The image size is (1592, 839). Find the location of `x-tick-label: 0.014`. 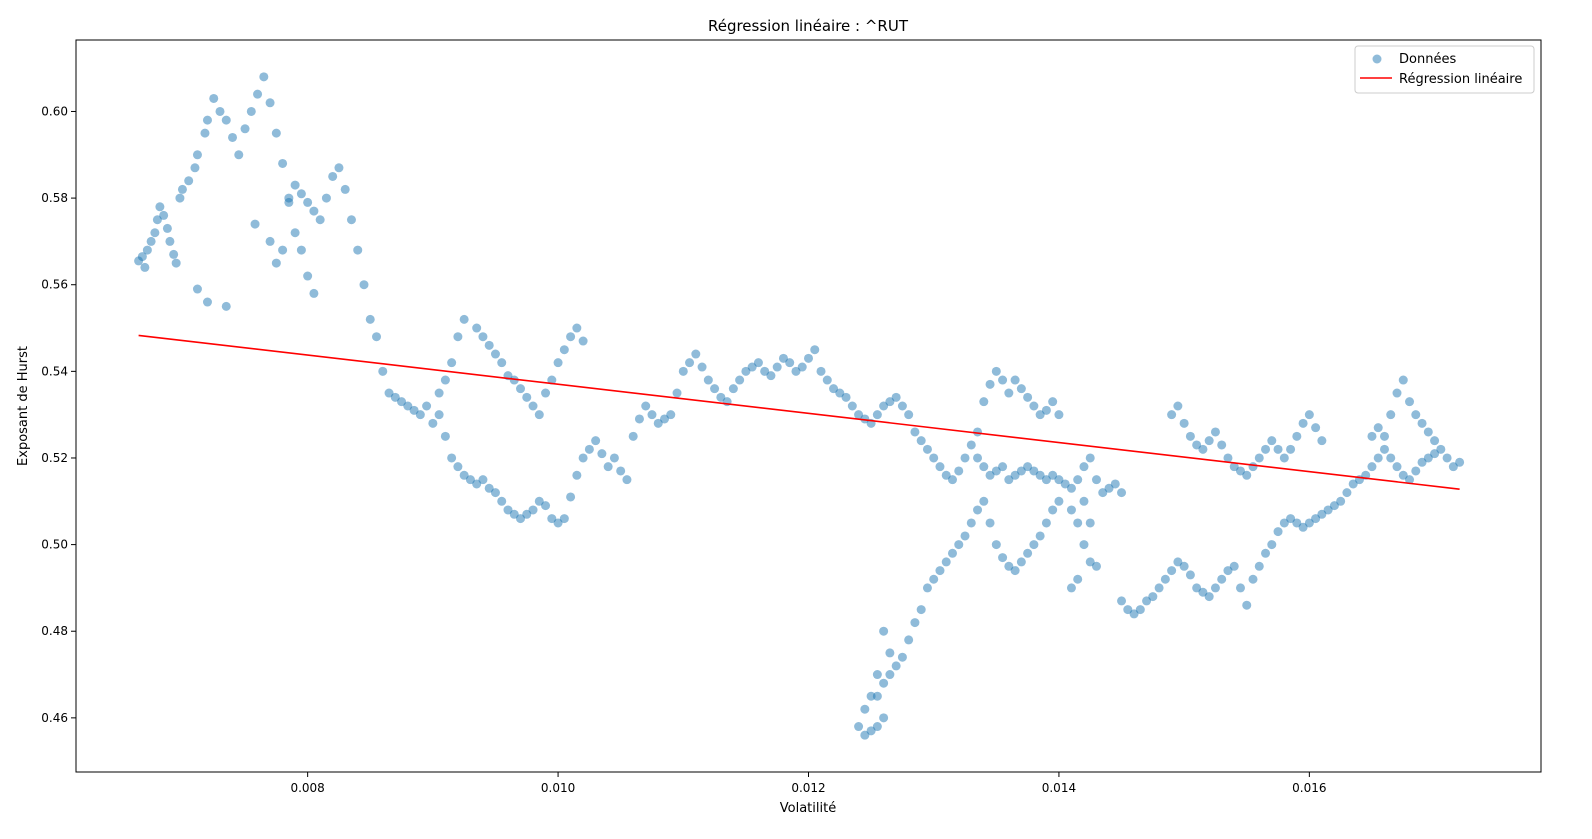

x-tick-label: 0.014 is located at coordinates (1059, 788).